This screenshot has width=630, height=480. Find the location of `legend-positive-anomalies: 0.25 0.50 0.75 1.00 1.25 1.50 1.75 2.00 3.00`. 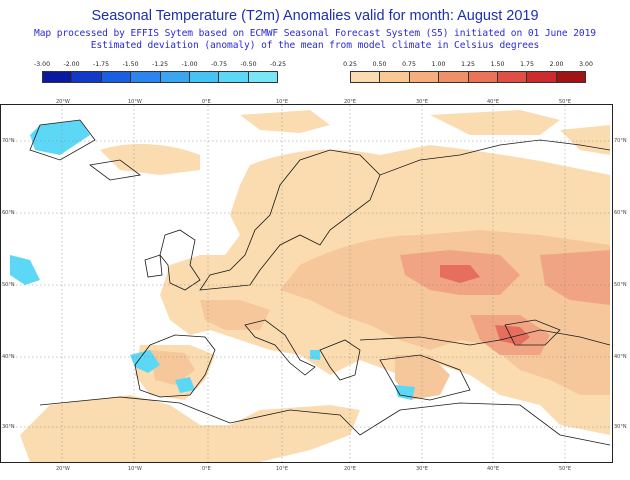

legend-positive-anomalies: 0.25 0.50 0.75 1.00 1.25 1.50 1.75 2.00 3.00 is located at coordinates (468, 73).